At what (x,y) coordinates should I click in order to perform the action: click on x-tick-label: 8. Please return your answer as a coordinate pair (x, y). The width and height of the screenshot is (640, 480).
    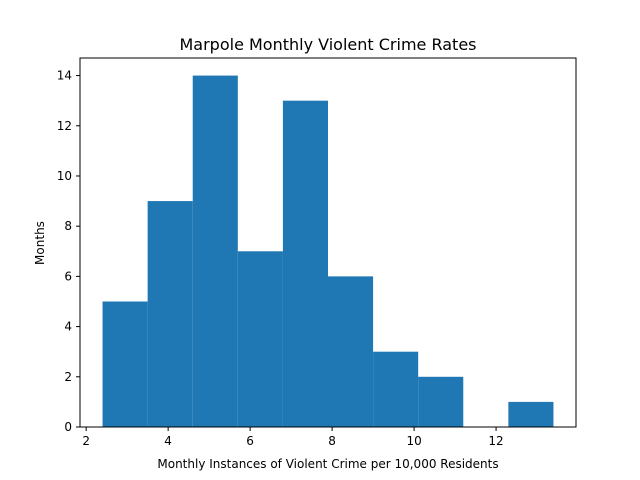
    Looking at the image, I should click on (332, 441).